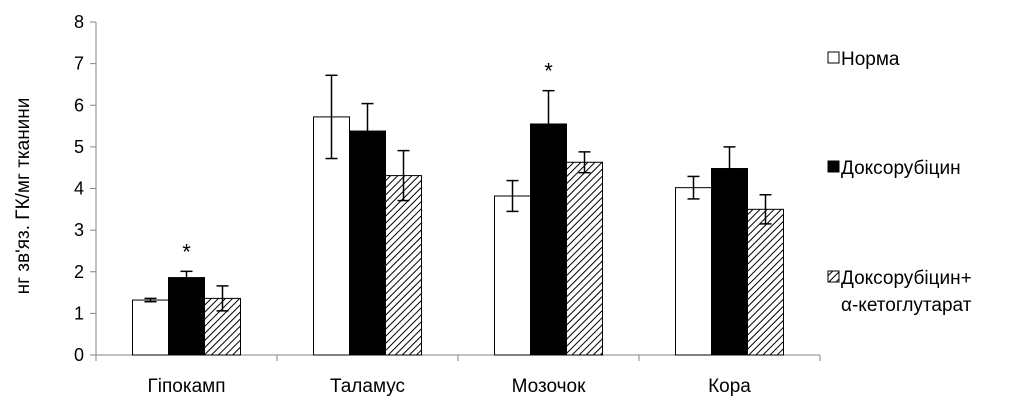 The width and height of the screenshot is (1017, 398). What do you see at coordinates (906, 305) in the screenshot?
I see `legend-entry-label: α-кетоглутарат` at bounding box center [906, 305].